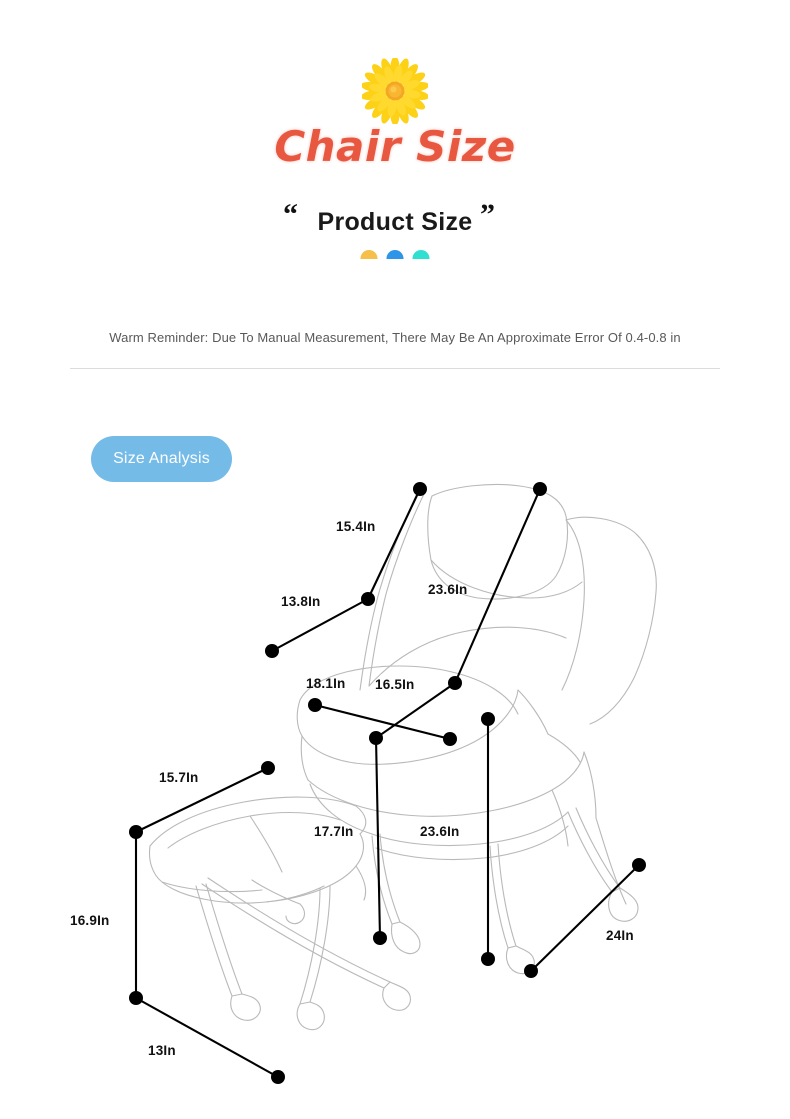 Image resolution: width=790 pixels, height=1119 pixels. Describe the element at coordinates (497, 586) in the screenshot. I see `line-23-6-back` at that location.